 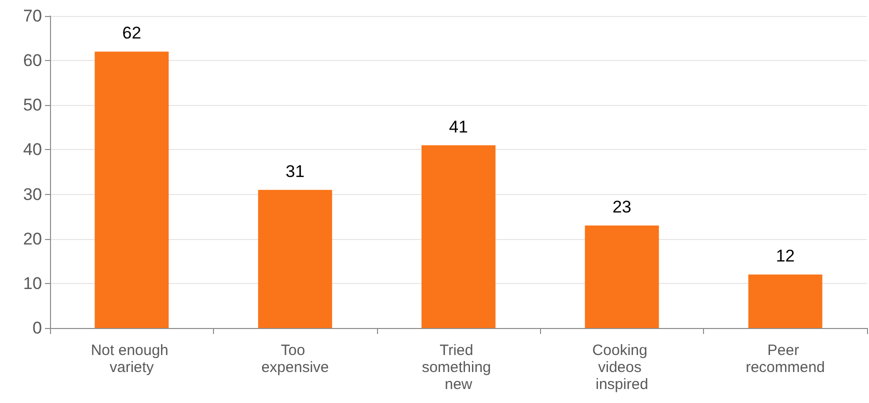 What do you see at coordinates (785, 256) in the screenshot?
I see `data-label: 12` at bounding box center [785, 256].